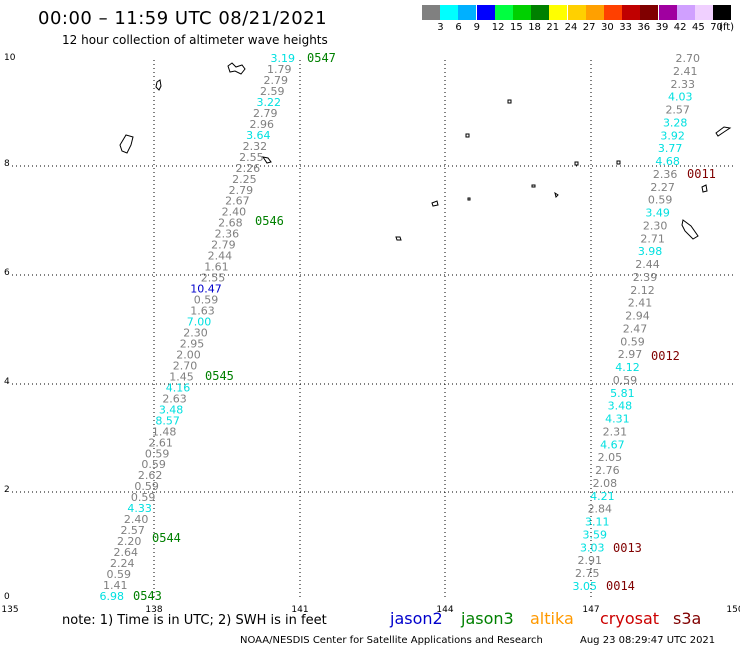 The image size is (740, 650). Describe the element at coordinates (627, 548) in the screenshot. I see `pass-time-label: 0013` at that location.